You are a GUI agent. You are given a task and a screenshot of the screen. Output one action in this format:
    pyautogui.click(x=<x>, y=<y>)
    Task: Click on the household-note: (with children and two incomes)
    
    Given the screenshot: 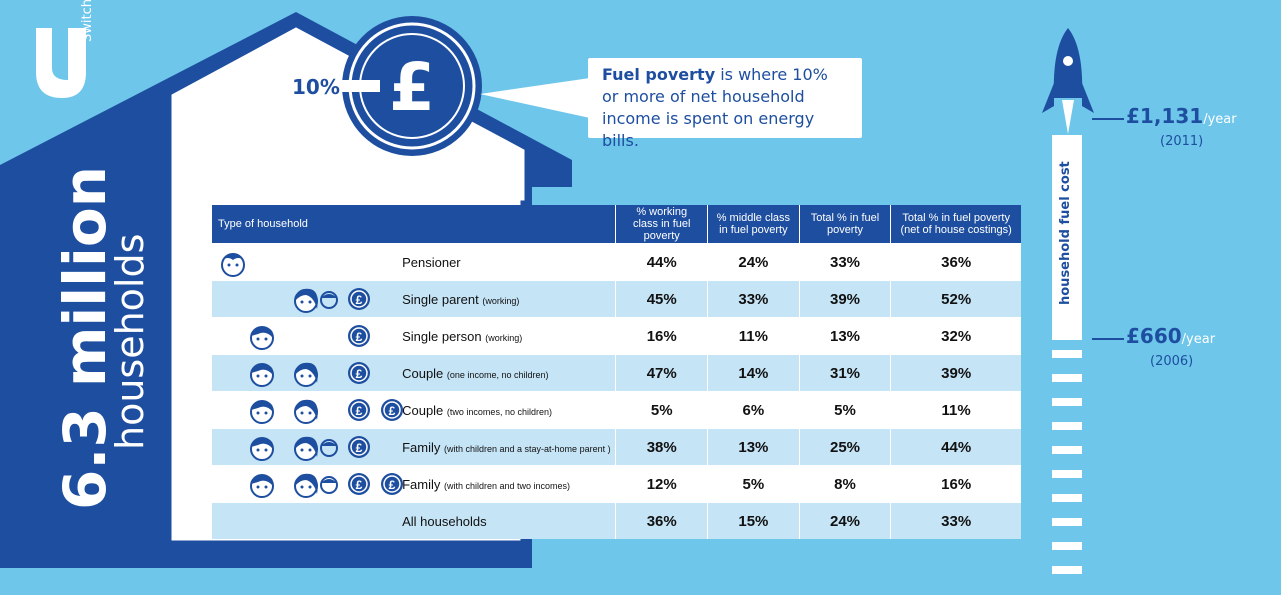 What is the action you would take?
    pyautogui.click(x=507, y=485)
    